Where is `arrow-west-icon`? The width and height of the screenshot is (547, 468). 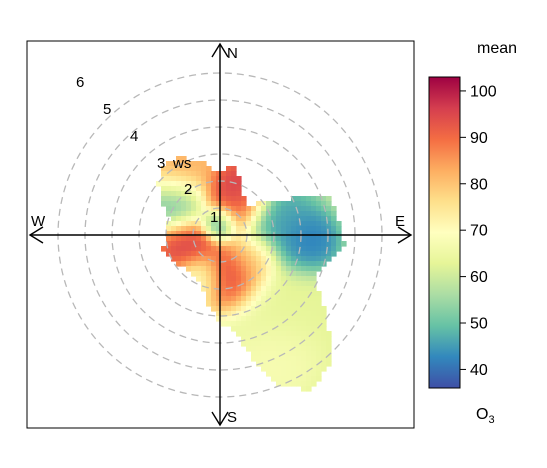 arrow-west-icon is located at coordinates (36, 235).